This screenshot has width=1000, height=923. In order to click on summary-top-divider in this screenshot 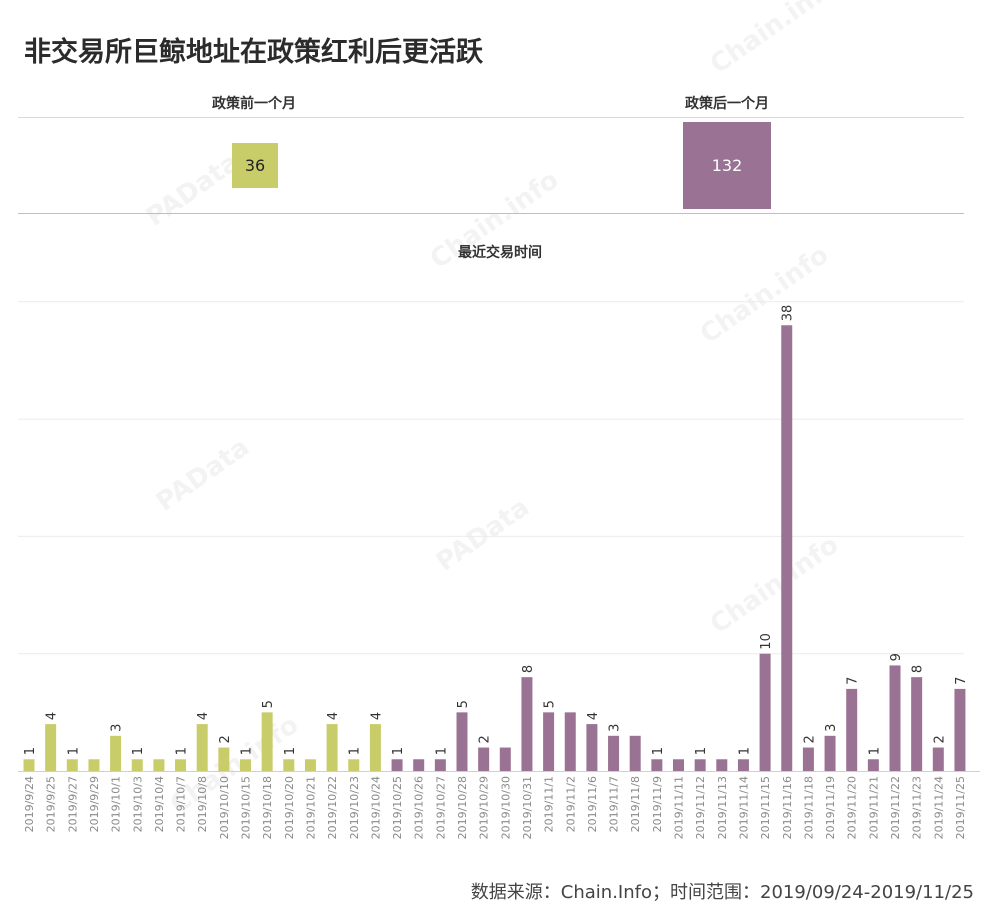, I will do `click(491, 117)`.